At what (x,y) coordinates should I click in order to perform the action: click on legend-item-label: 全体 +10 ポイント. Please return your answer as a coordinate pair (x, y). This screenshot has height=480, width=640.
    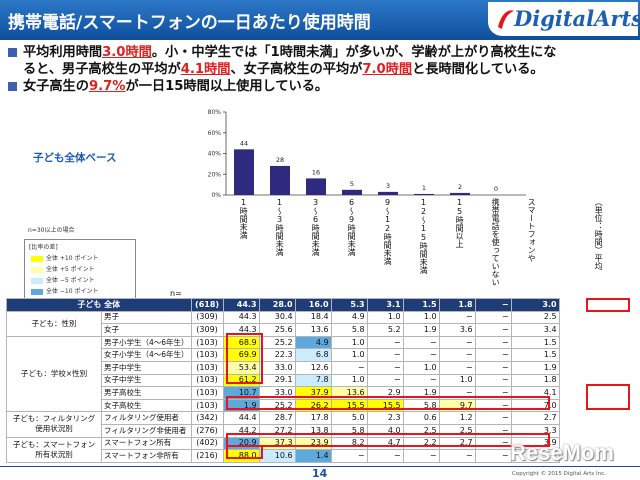
    Looking at the image, I should click on (72, 258).